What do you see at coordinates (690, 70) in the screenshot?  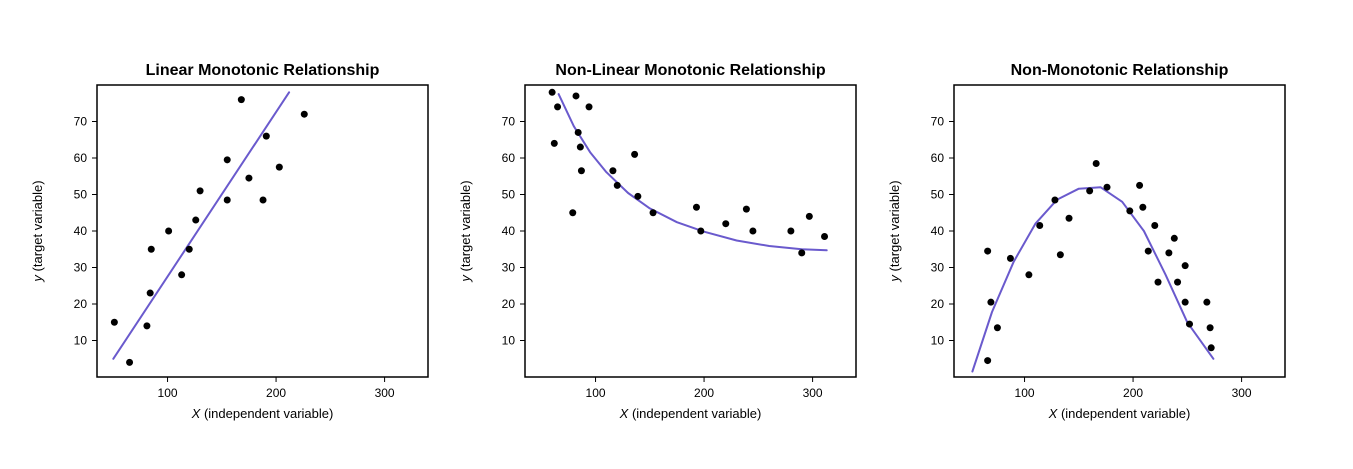 I see `chart-title: Non-Linear Monotonic Relationship` at bounding box center [690, 70].